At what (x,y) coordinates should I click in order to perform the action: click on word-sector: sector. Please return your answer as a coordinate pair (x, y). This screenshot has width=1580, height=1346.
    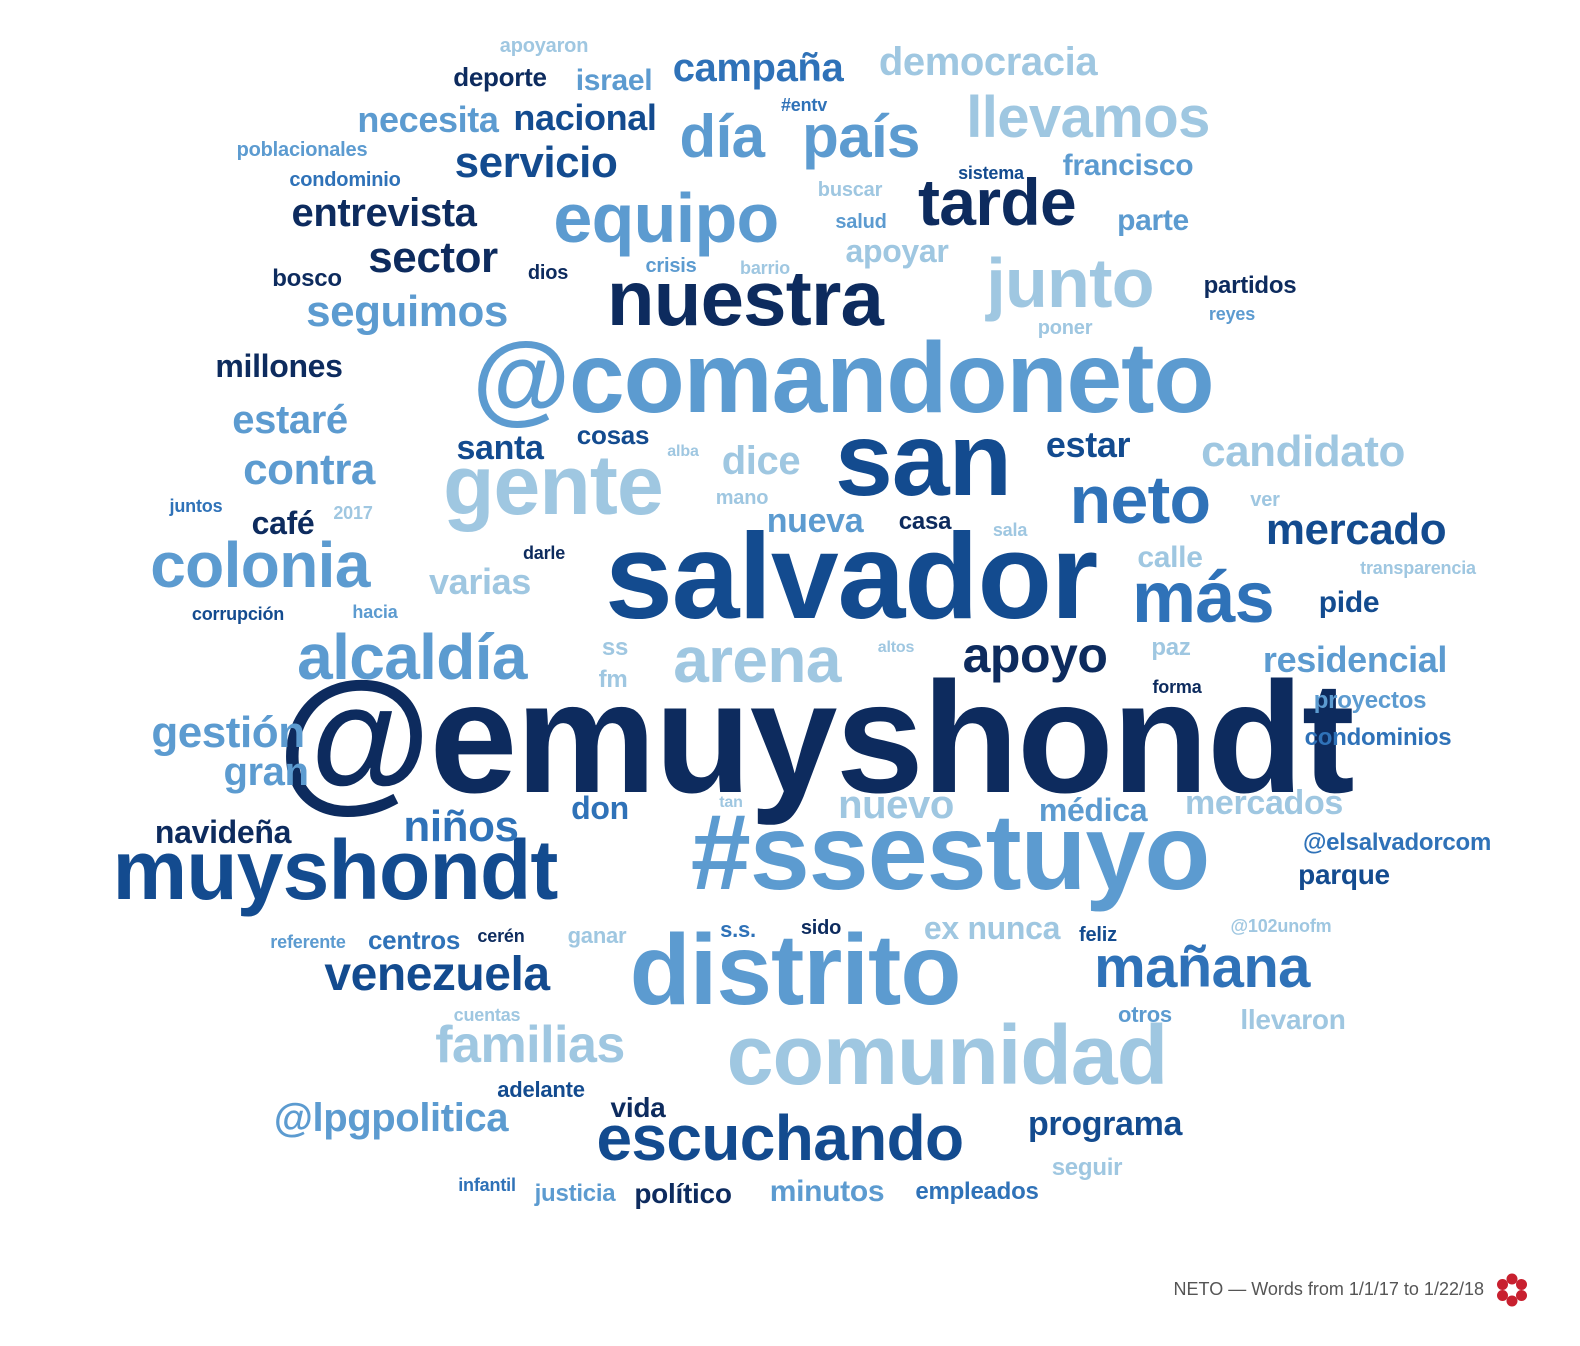
    Looking at the image, I should click on (433, 257).